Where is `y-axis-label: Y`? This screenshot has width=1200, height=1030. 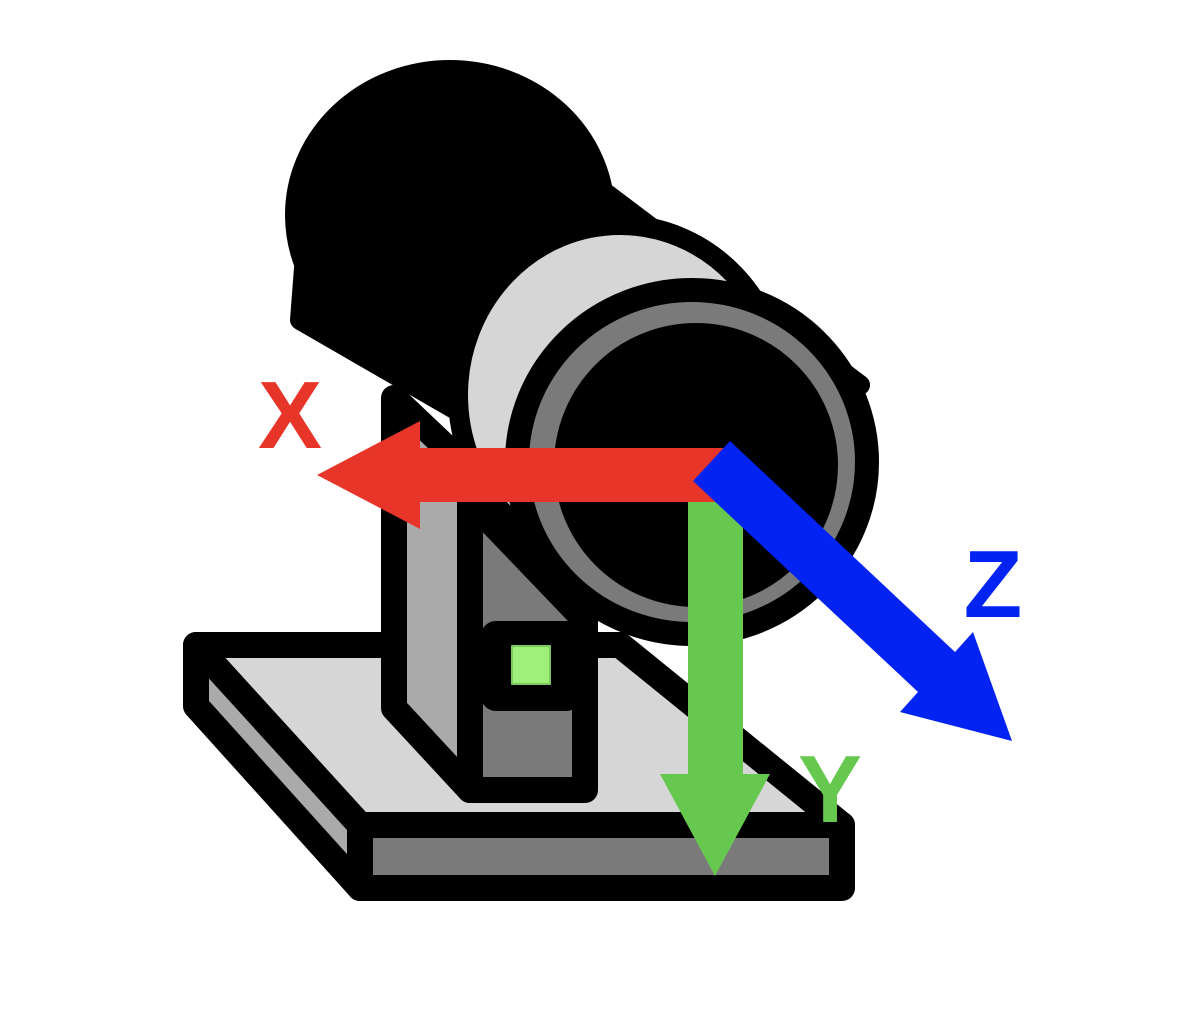
y-axis-label: Y is located at coordinates (830, 789).